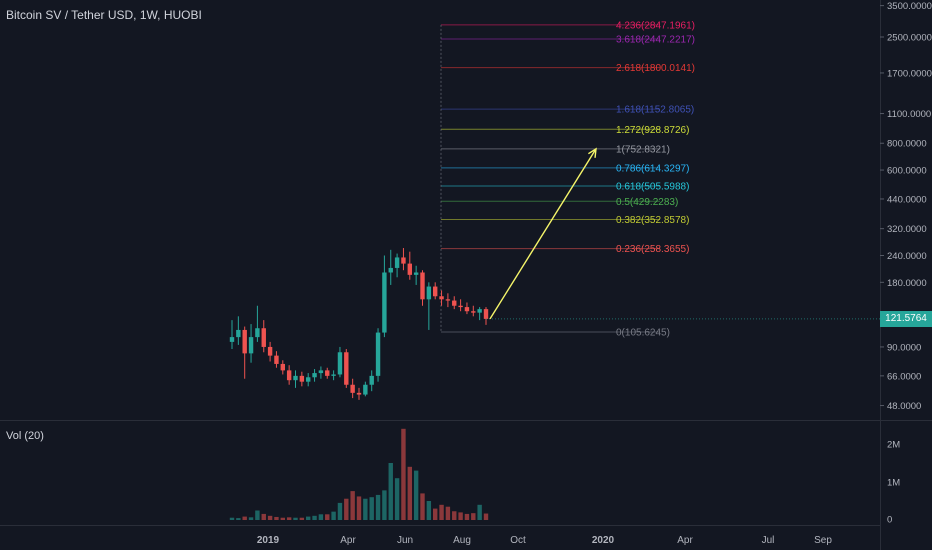  I want to click on x-tick-label: 2019, so click(268, 540).